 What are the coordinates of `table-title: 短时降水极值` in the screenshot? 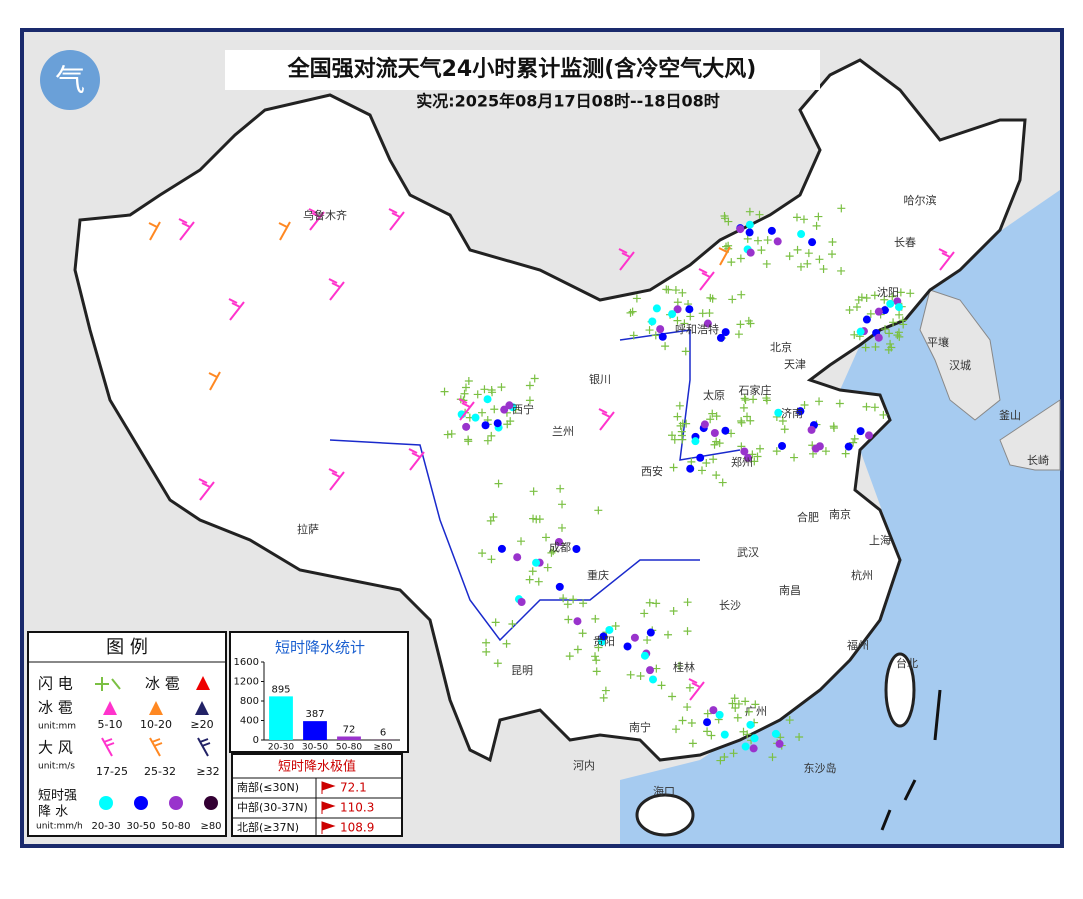 It's located at (317, 767).